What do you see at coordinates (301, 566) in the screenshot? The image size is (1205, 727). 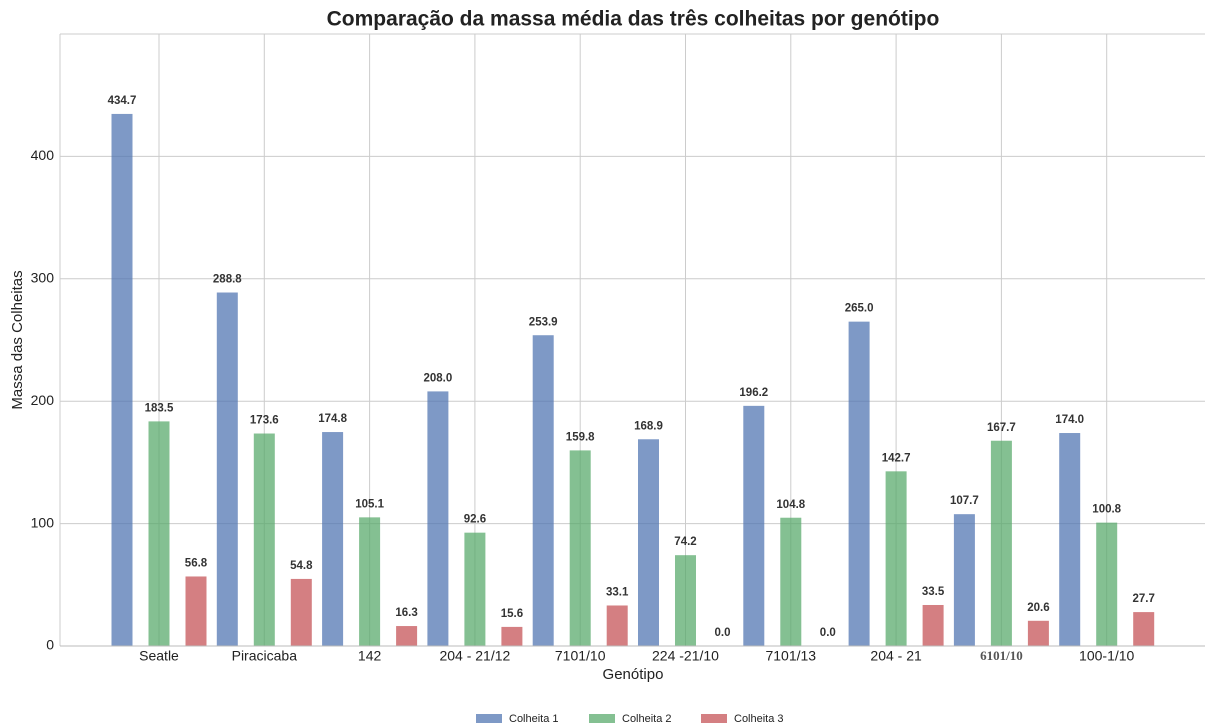 I see `value-label: 54.8` at bounding box center [301, 566].